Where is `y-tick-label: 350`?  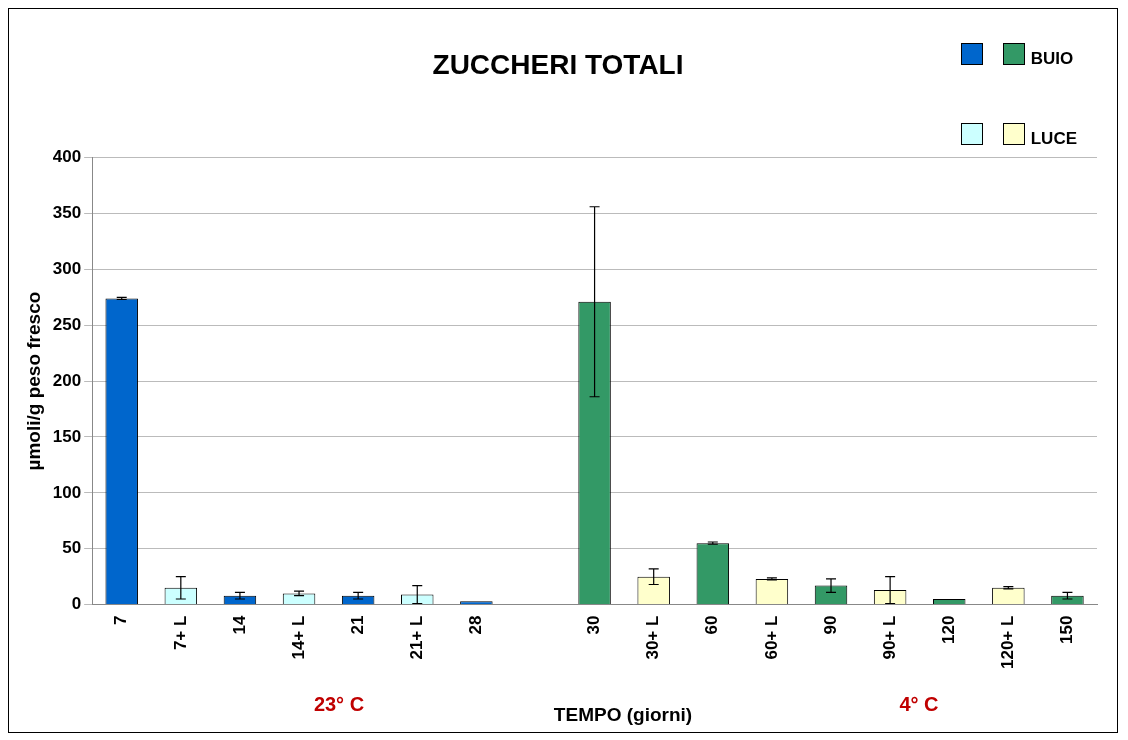
y-tick-label: 350 is located at coordinates (67, 213).